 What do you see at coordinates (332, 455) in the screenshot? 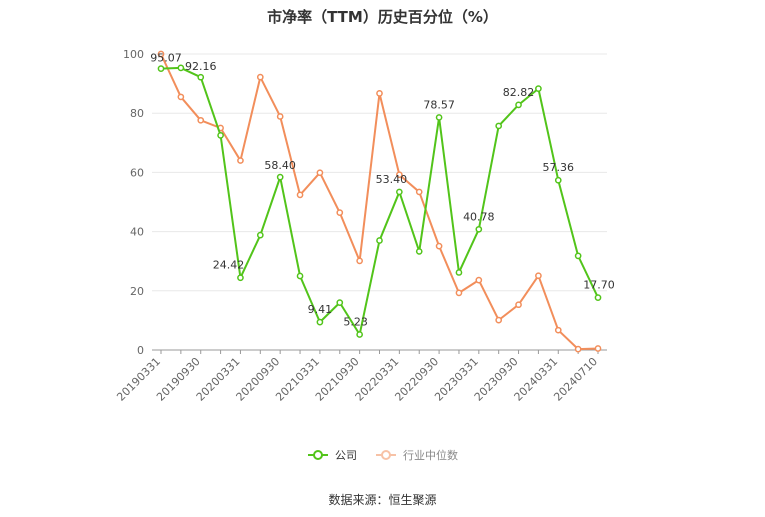
I see `legend-item-company: 公司` at bounding box center [332, 455].